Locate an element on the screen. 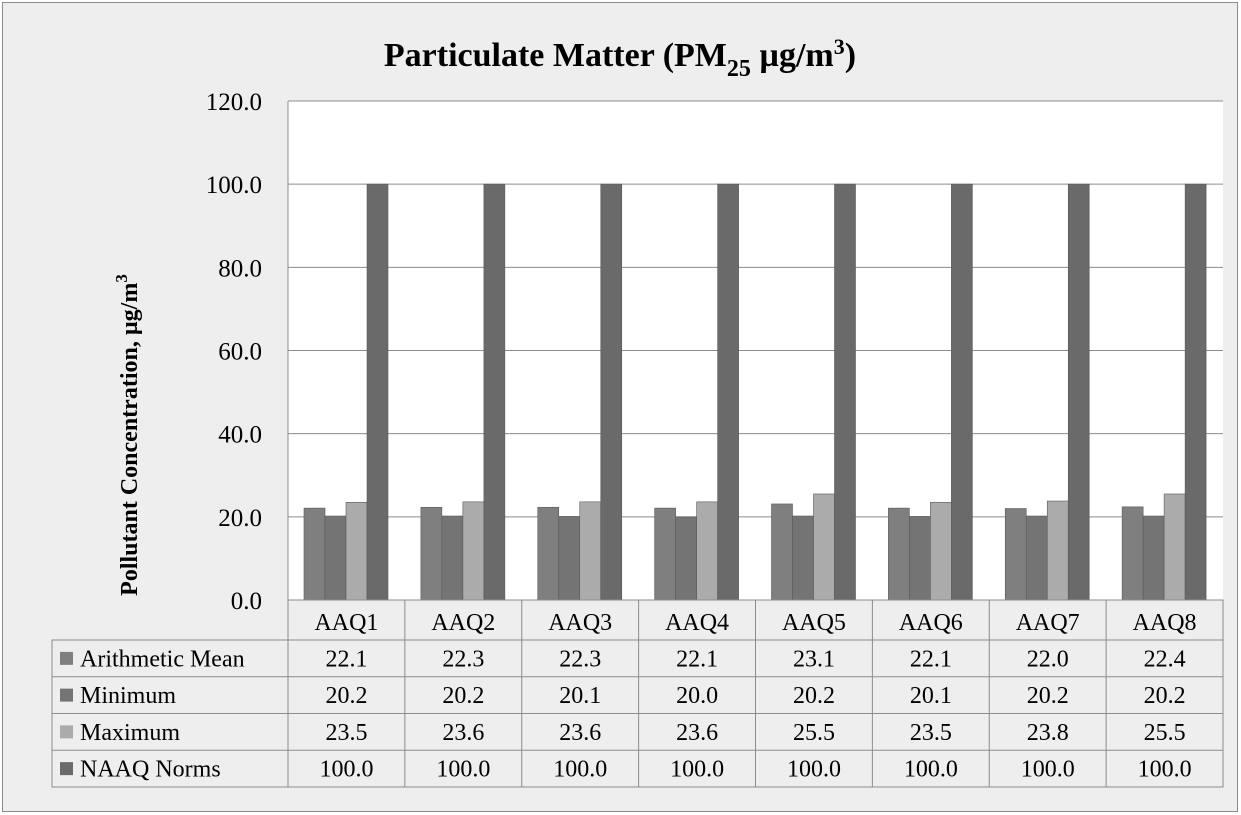 The image size is (1241, 815). category-label: AAQ8 is located at coordinates (1165, 623).